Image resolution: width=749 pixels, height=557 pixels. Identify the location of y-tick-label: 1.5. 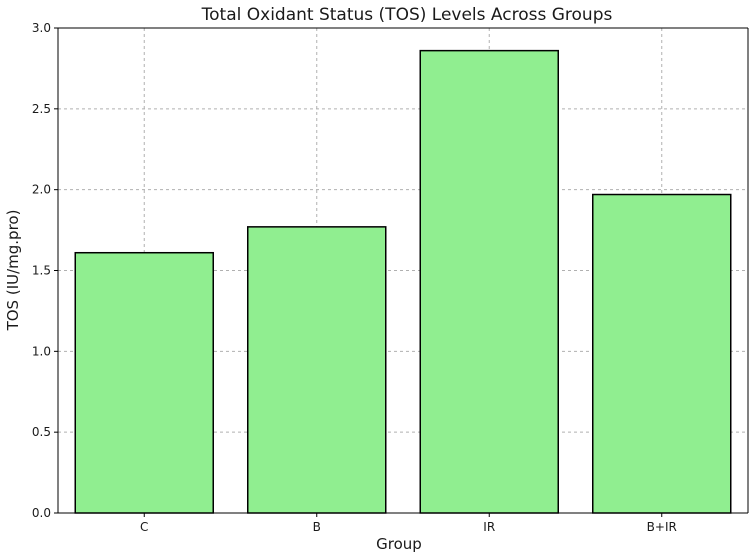
(41, 271).